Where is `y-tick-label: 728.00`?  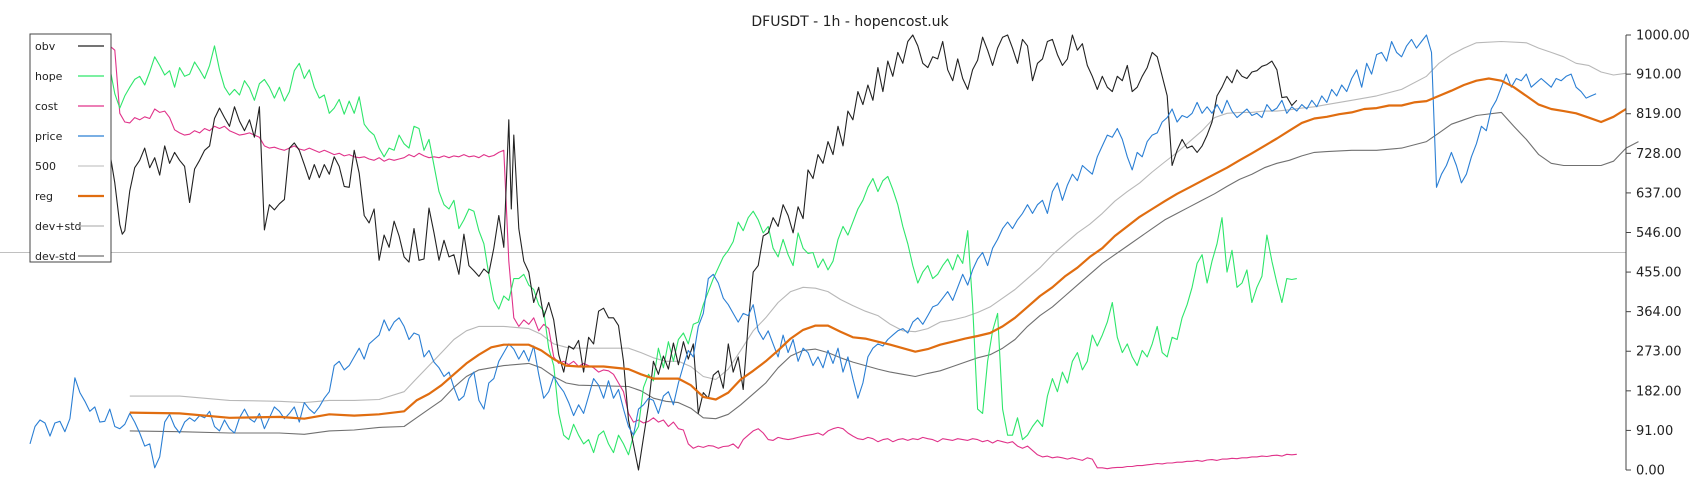
y-tick-label: 728.00 is located at coordinates (1659, 154).